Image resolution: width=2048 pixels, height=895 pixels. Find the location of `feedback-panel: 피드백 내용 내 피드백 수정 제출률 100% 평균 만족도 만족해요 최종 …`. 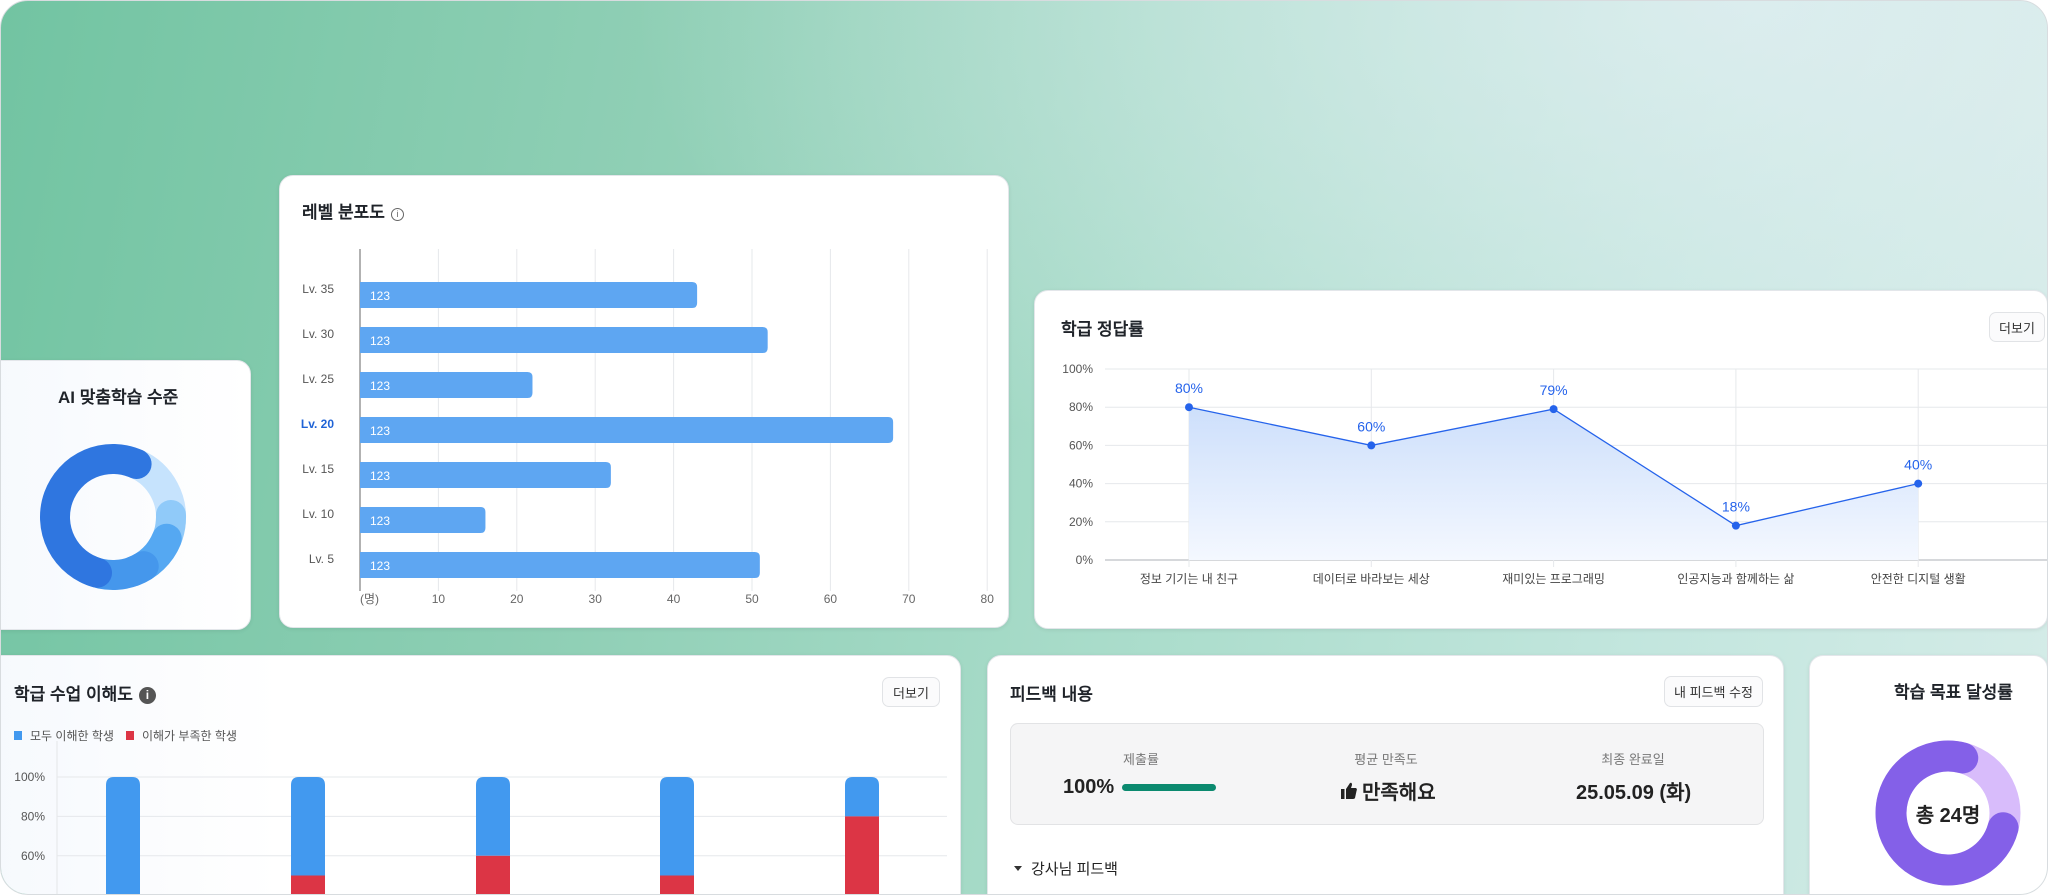

feedback-panel: 피드백 내용 내 피드백 수정 제출률 100% 평균 만족도 만족해요 최종 … is located at coordinates (1385, 774).